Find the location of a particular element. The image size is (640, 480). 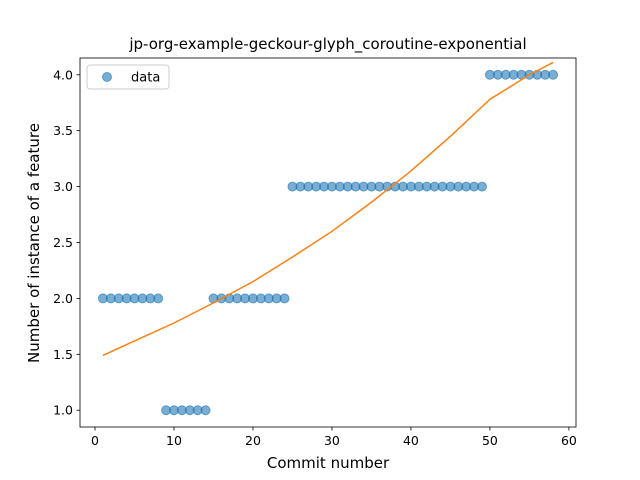

x-tick-label: 10 is located at coordinates (174, 440).